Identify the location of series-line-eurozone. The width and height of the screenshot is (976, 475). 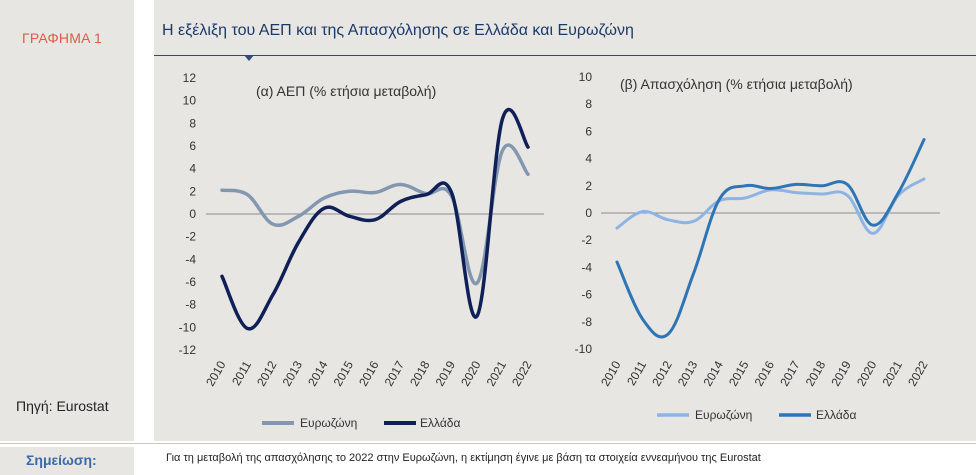
(375, 214).